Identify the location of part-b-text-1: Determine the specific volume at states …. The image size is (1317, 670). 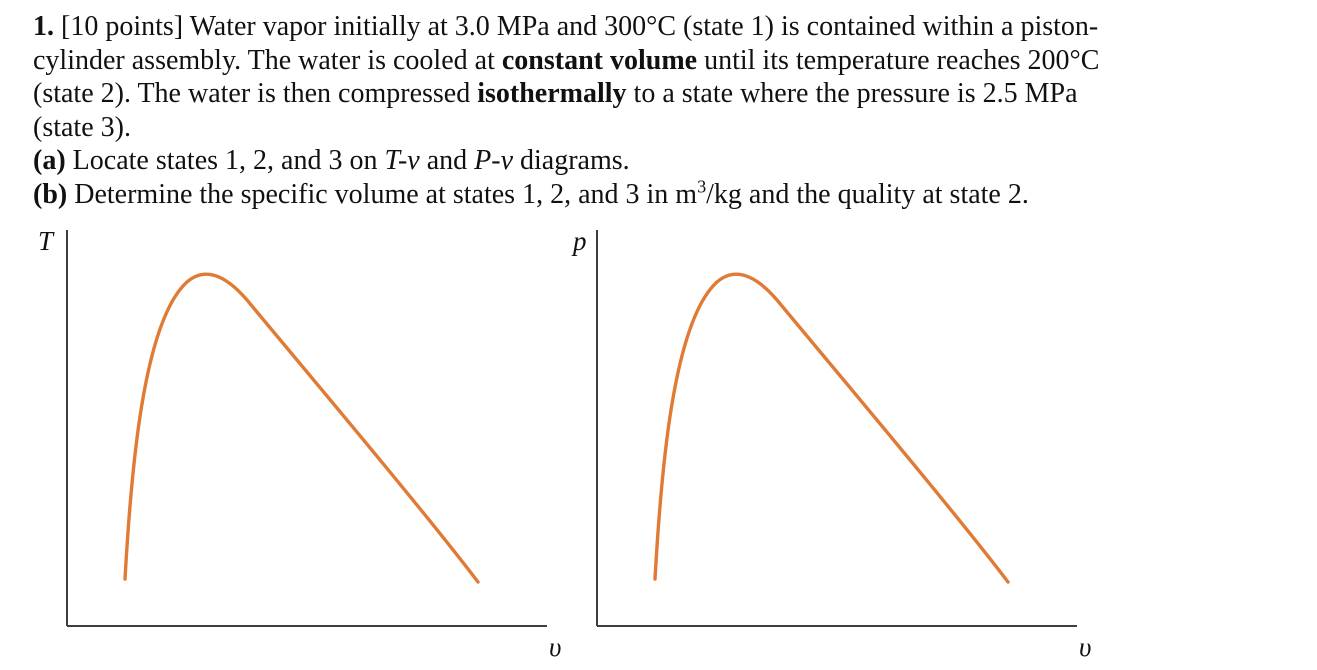
(382, 194).